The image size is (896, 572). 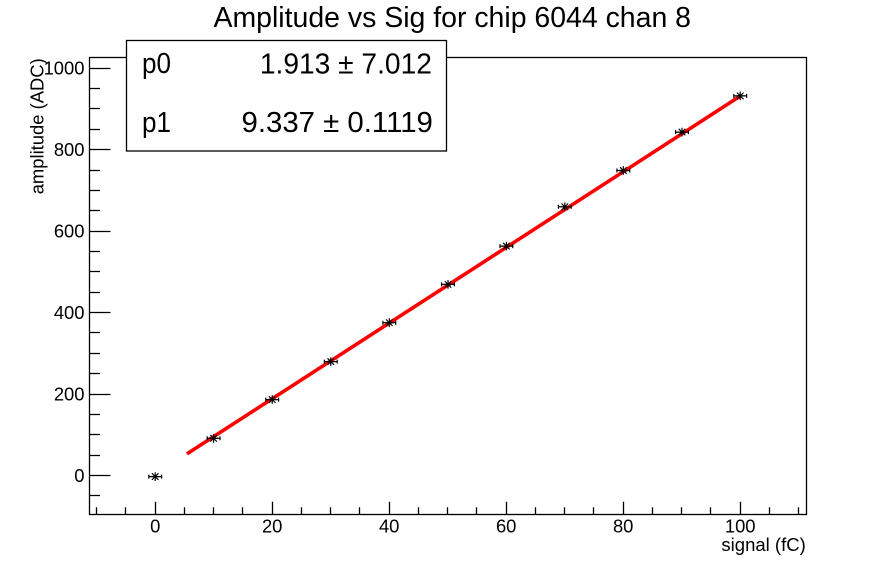 I want to click on svg-text: p1, so click(x=156, y=123).